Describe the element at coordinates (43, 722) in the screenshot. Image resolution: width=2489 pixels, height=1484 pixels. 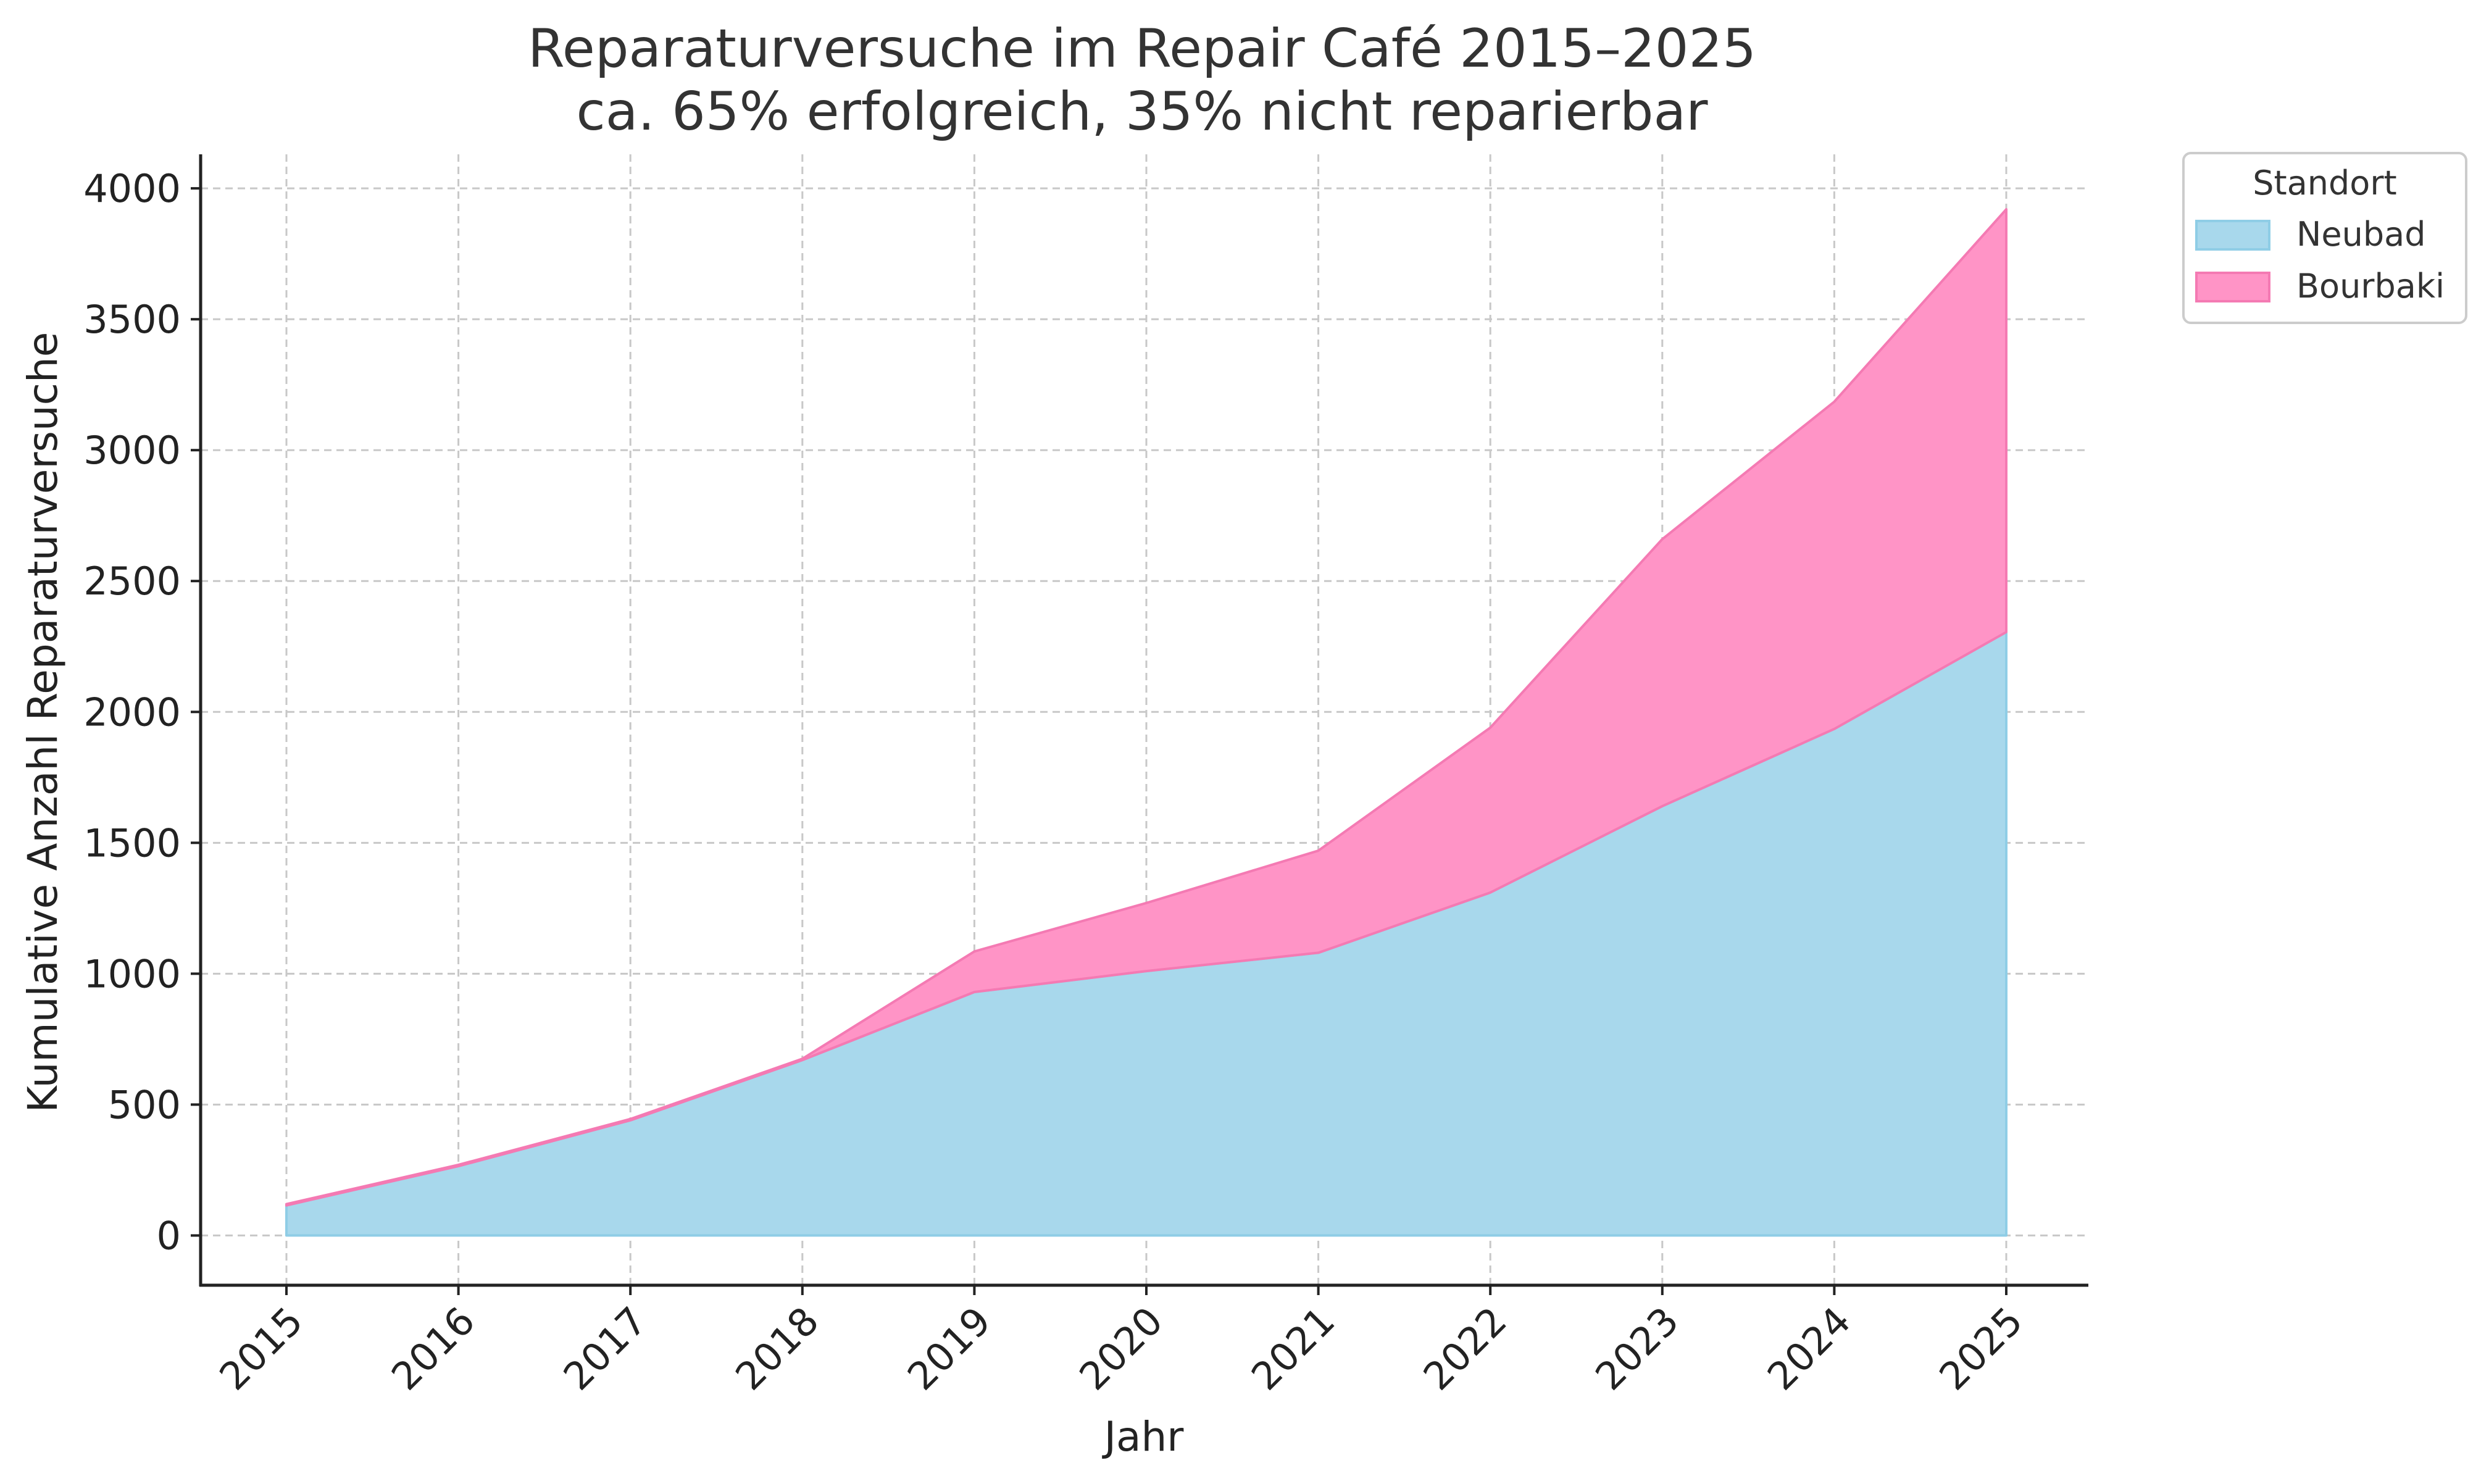
I see `y-axis-label: Kumulative Anzahl Reparaturversuche` at that location.